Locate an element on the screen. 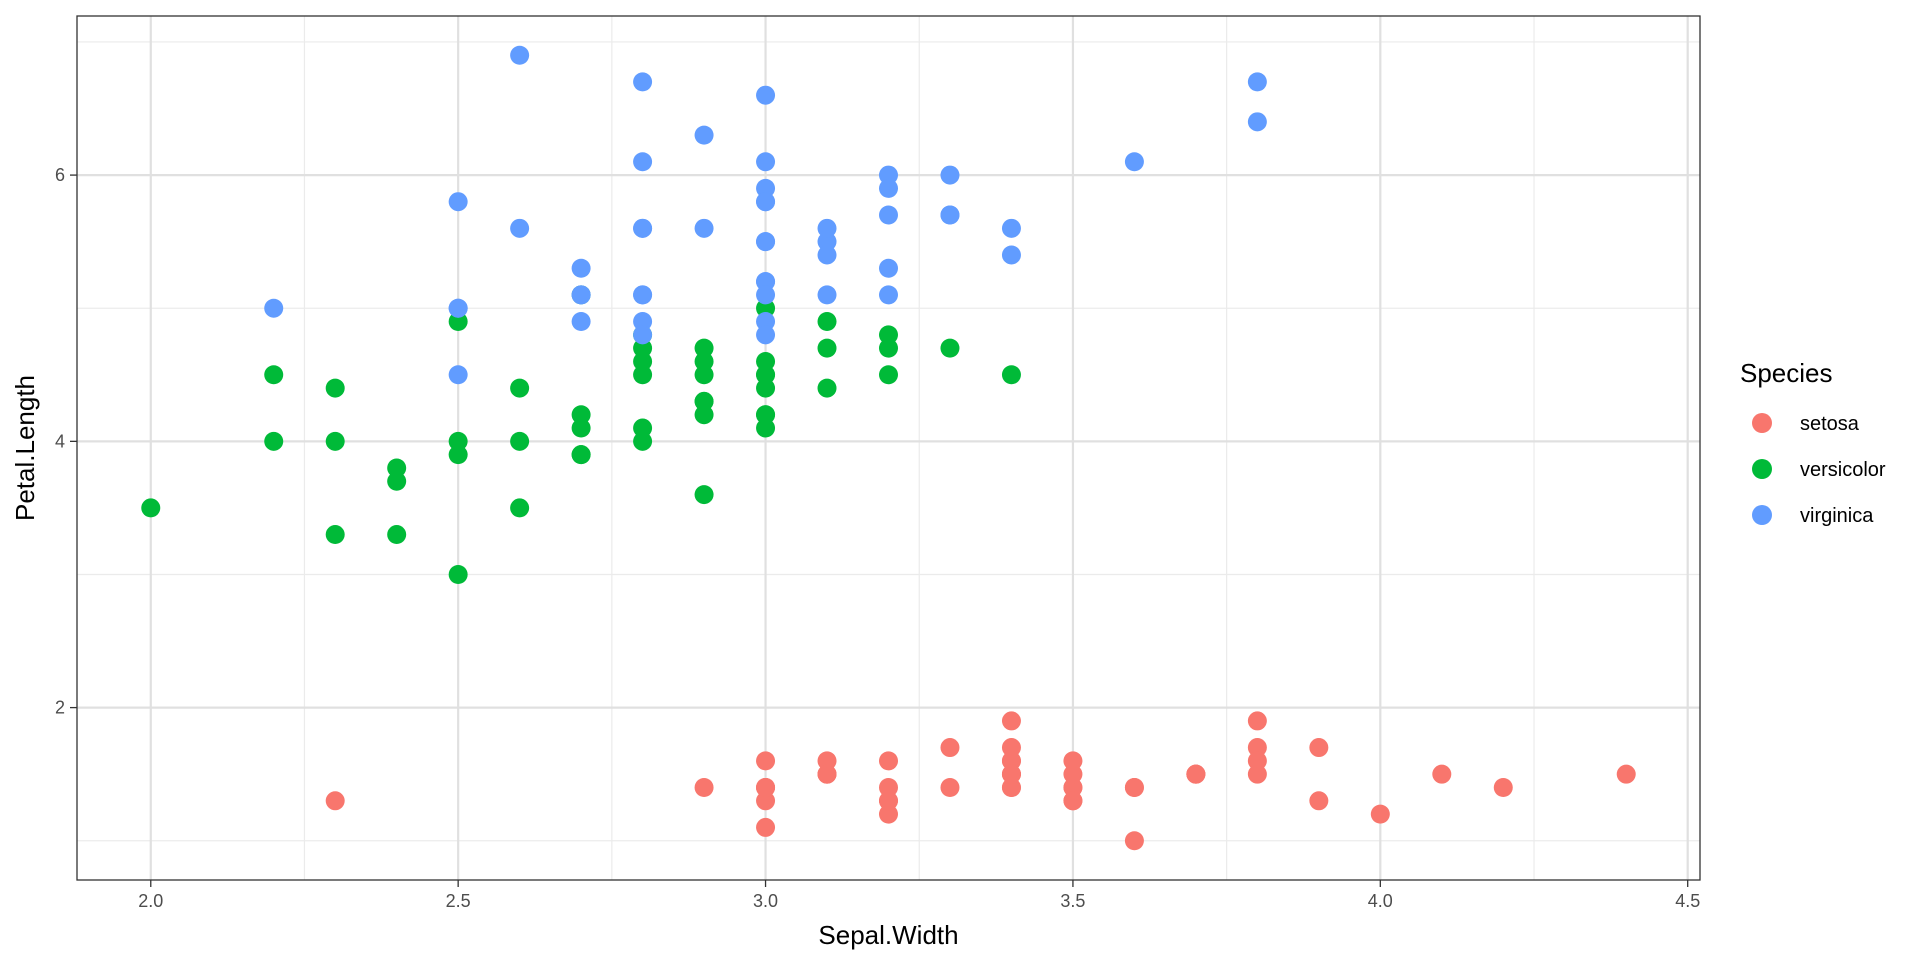  x-axis-title: Sepal.Width is located at coordinates (888, 935).